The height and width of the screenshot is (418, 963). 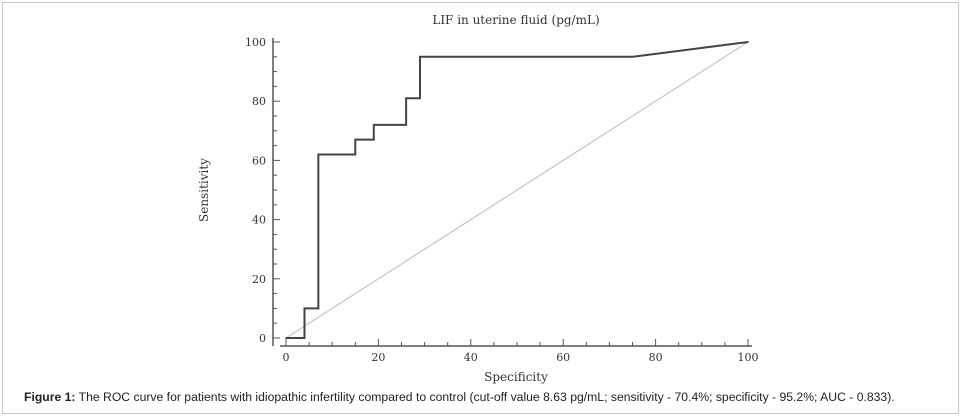 I want to click on x-tick-label: 80, so click(x=656, y=357).